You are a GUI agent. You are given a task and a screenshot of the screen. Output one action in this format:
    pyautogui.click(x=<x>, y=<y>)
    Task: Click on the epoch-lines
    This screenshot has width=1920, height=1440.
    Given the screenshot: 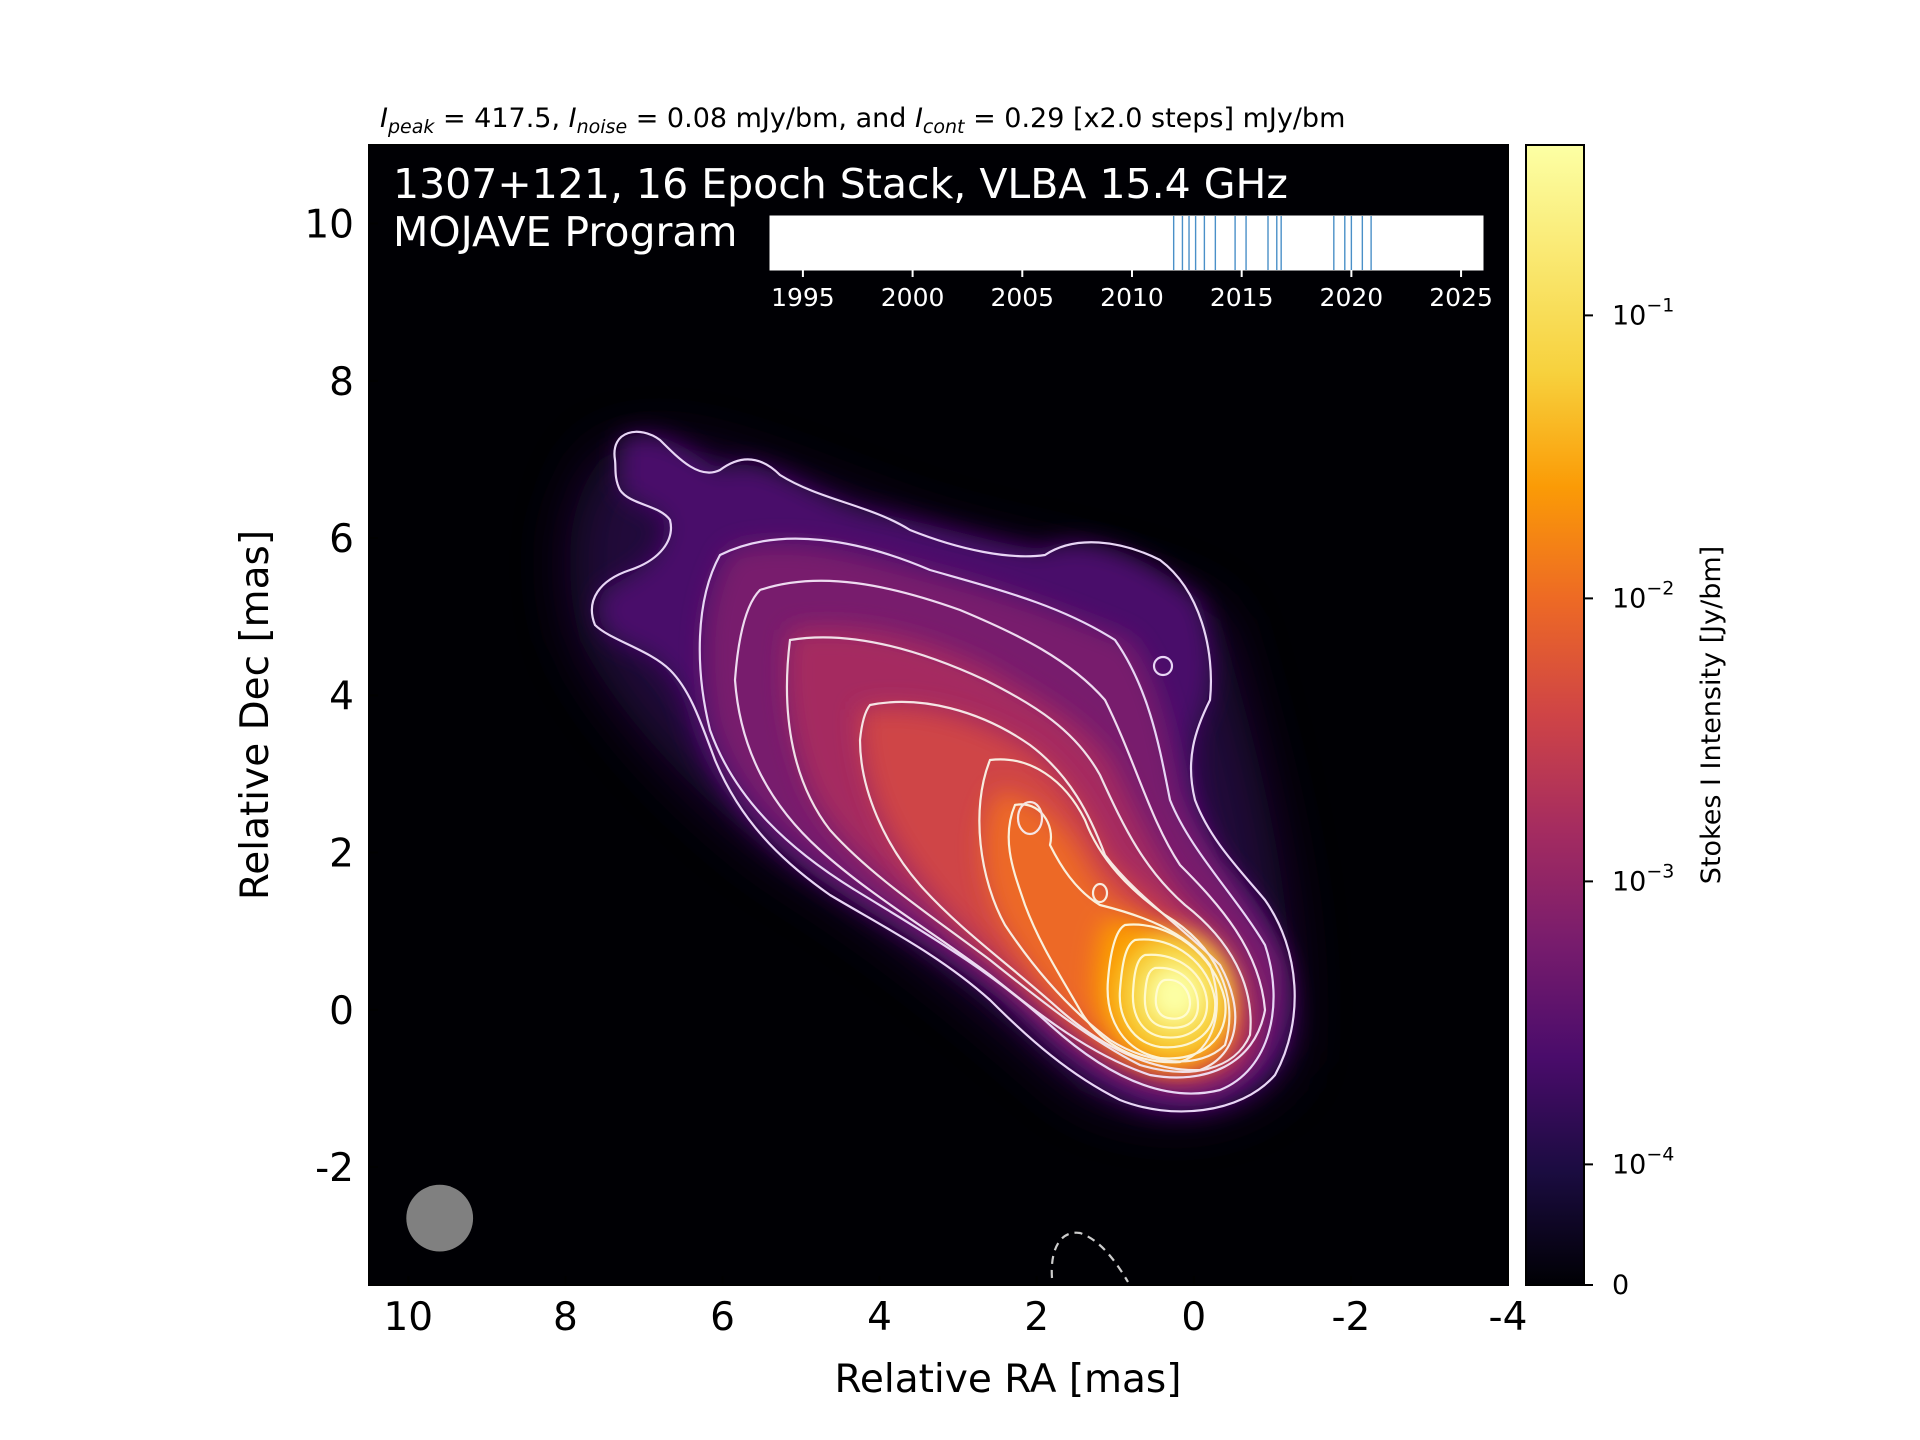 What is the action you would take?
    pyautogui.click(x=1272, y=243)
    